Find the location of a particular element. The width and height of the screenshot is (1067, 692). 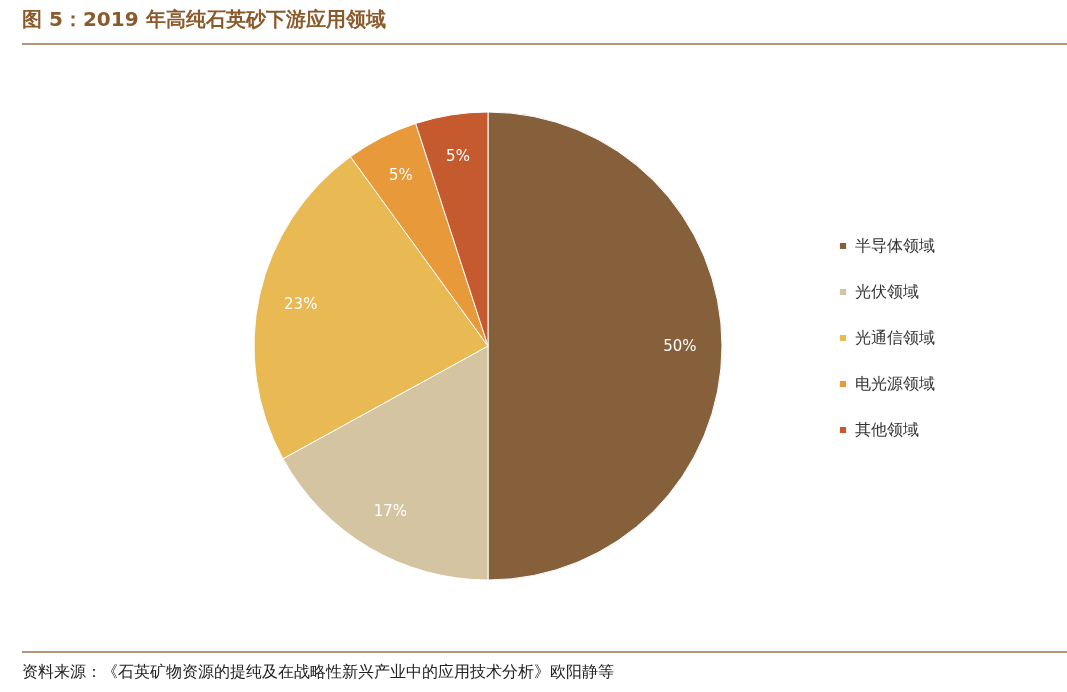

chart-title: 图 5：2019 年高纯石英砂下游应用领域 is located at coordinates (204, 19).